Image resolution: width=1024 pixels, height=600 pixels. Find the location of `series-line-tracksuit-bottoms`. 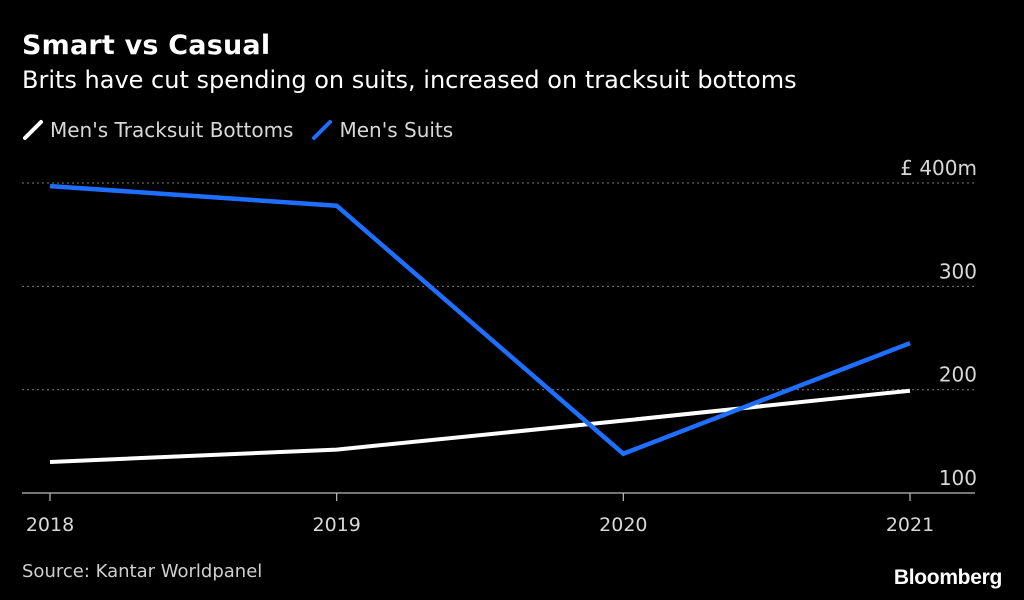

series-line-tracksuit-bottoms is located at coordinates (480, 426).